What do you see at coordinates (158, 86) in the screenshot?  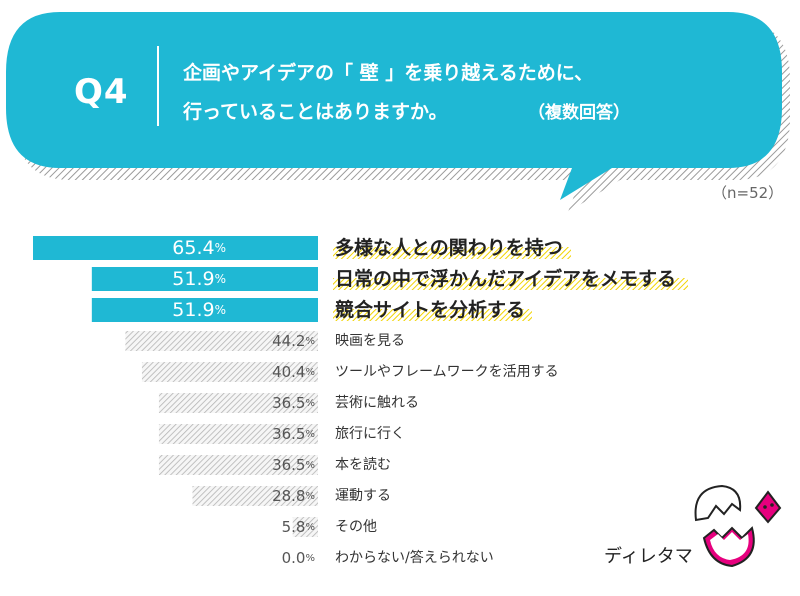 I see `question-divider` at bounding box center [158, 86].